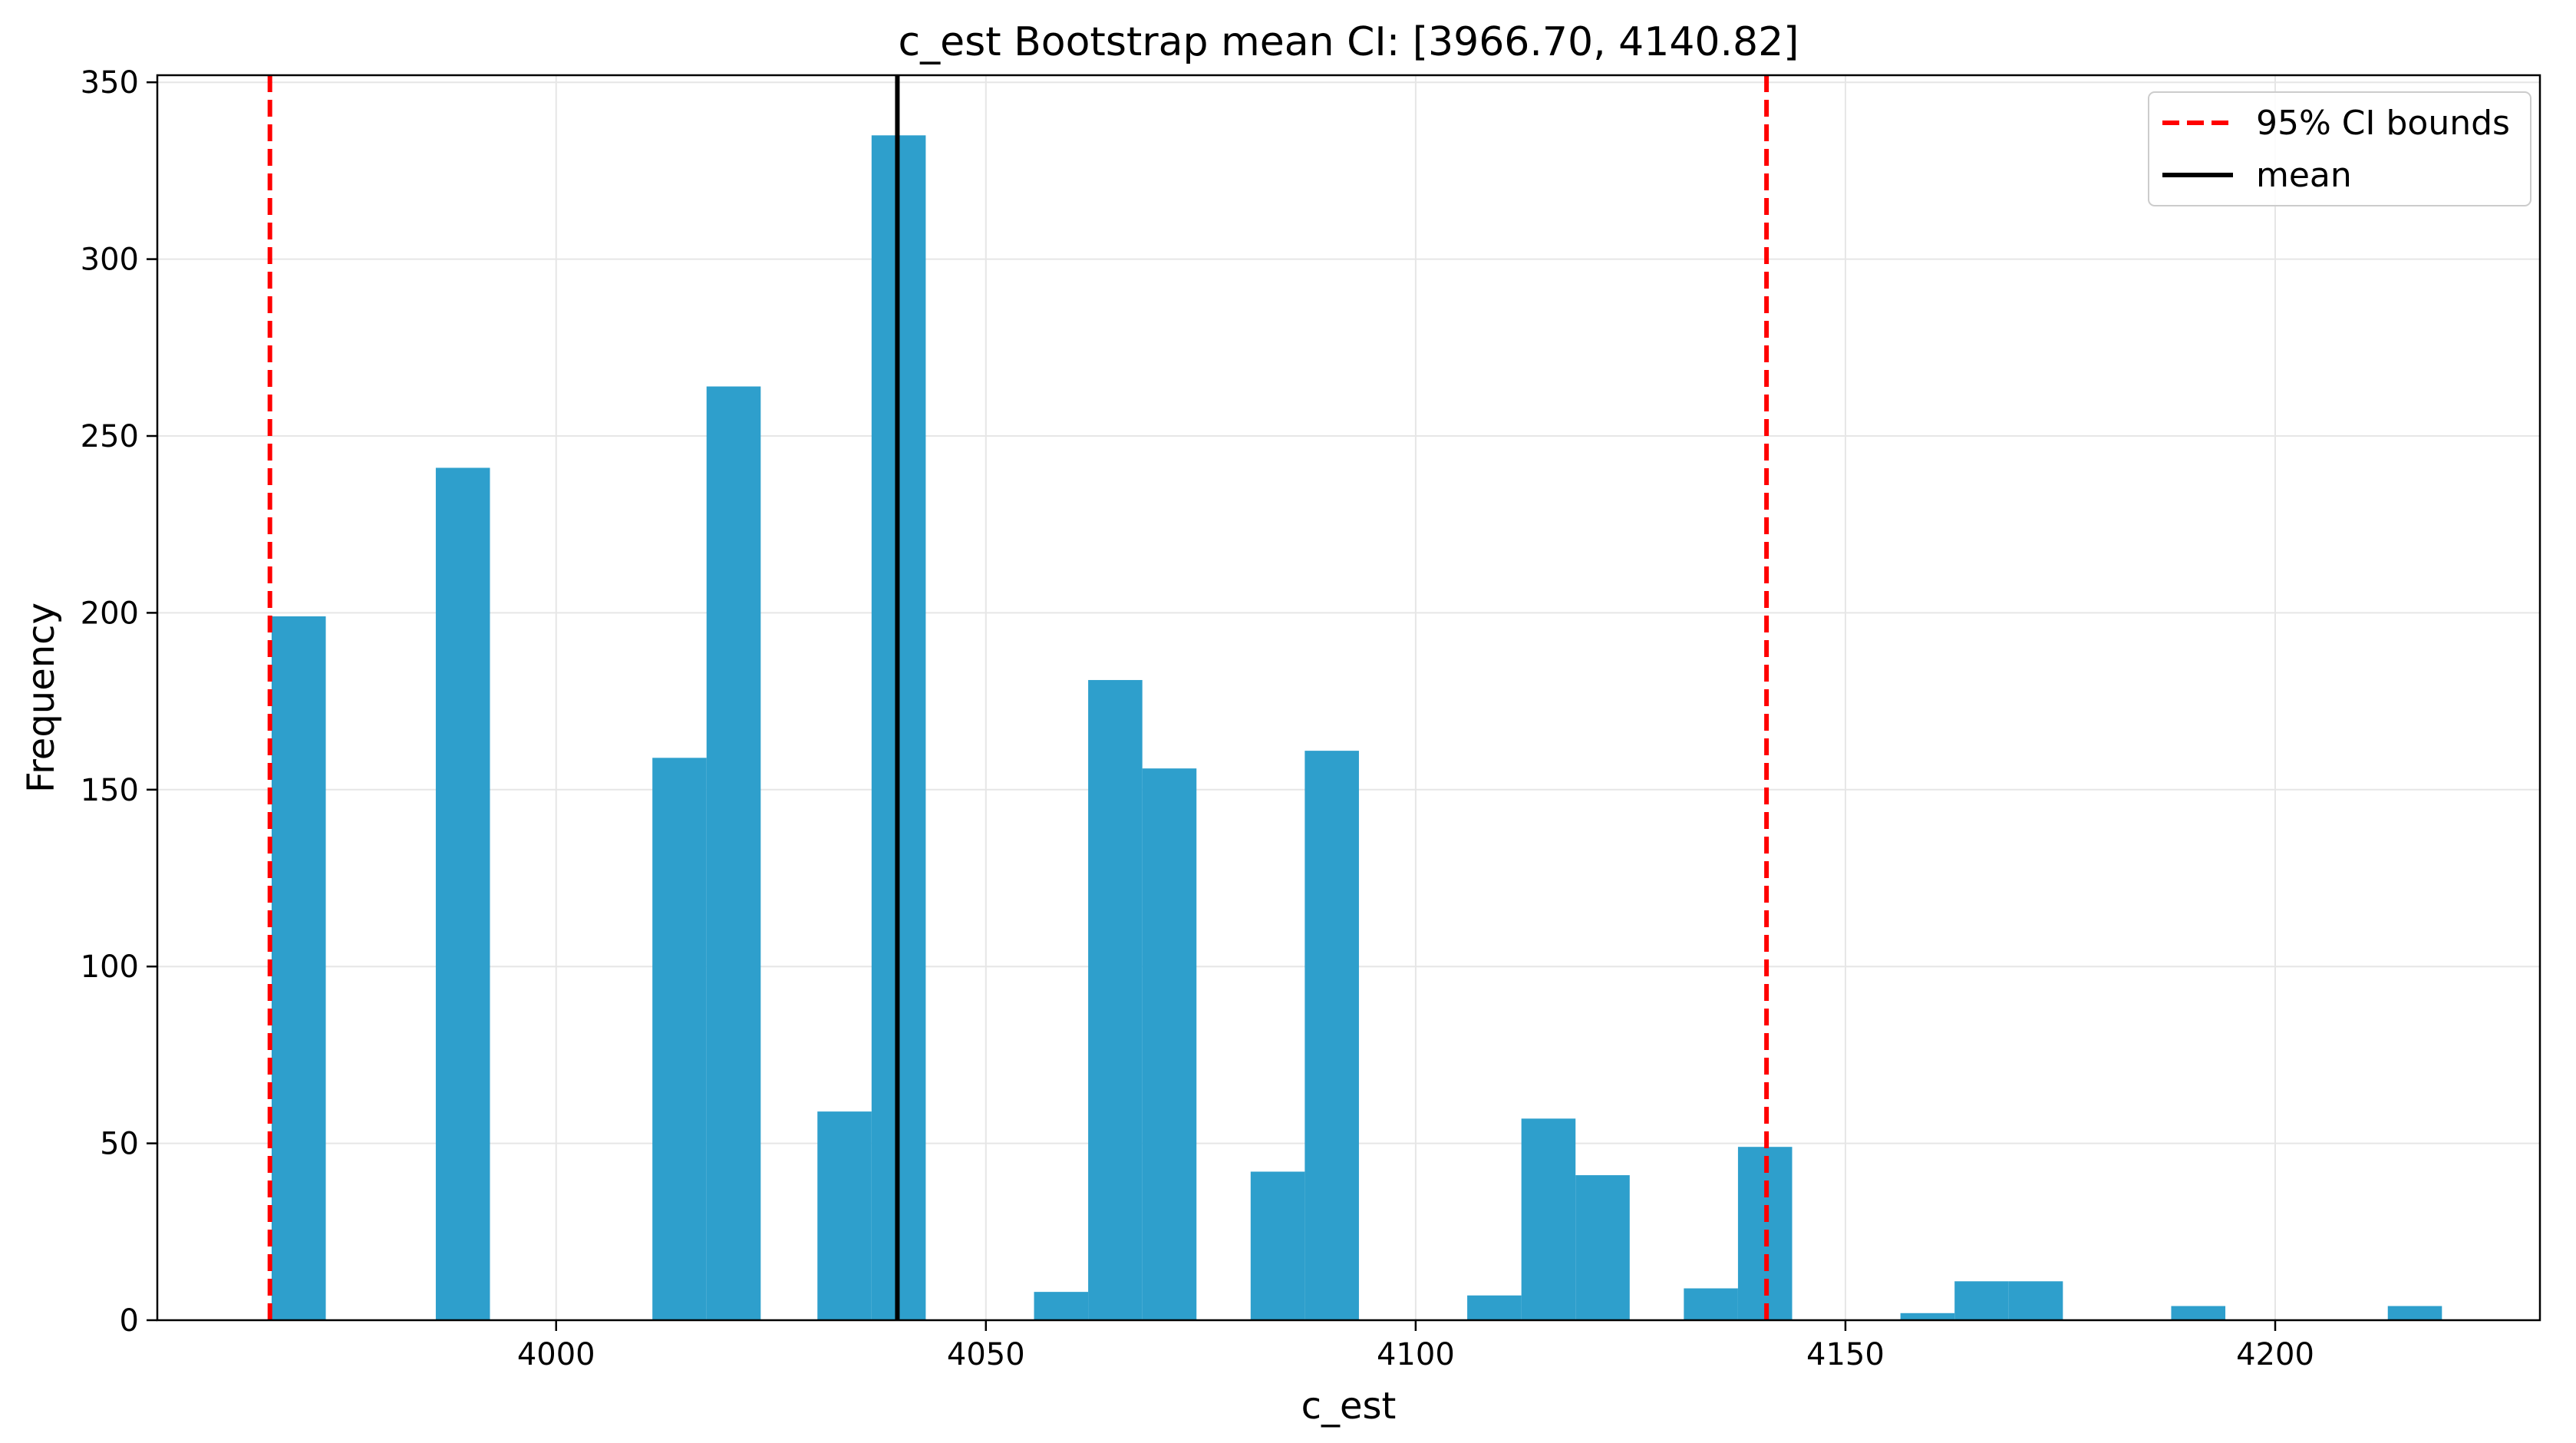  Describe the element at coordinates (1349, 1407) in the screenshot. I see `x-axis-label: c_est` at that location.